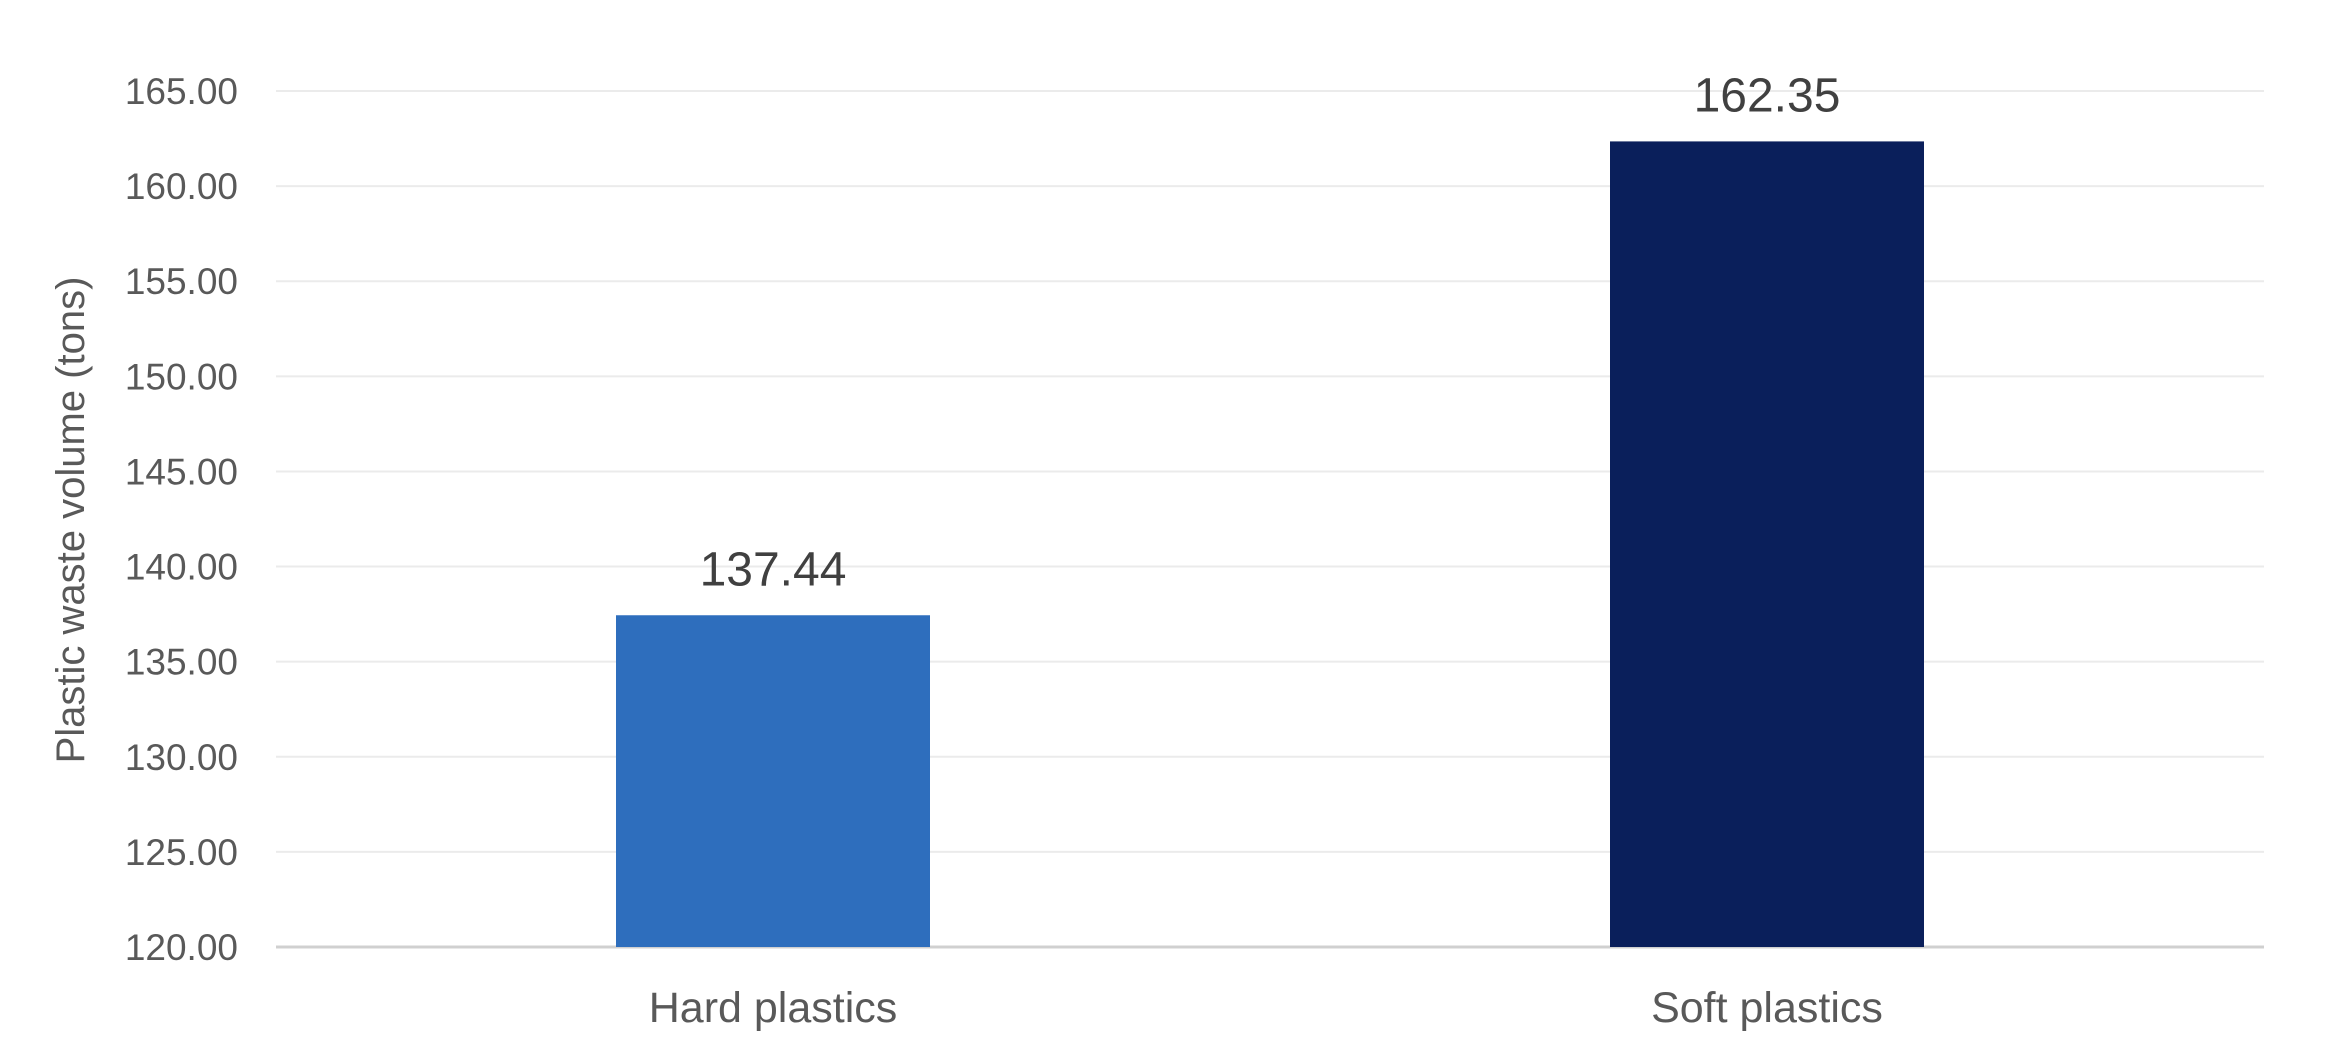  What do you see at coordinates (181, 186) in the screenshot?
I see `y-tick-label: 160.00` at bounding box center [181, 186].